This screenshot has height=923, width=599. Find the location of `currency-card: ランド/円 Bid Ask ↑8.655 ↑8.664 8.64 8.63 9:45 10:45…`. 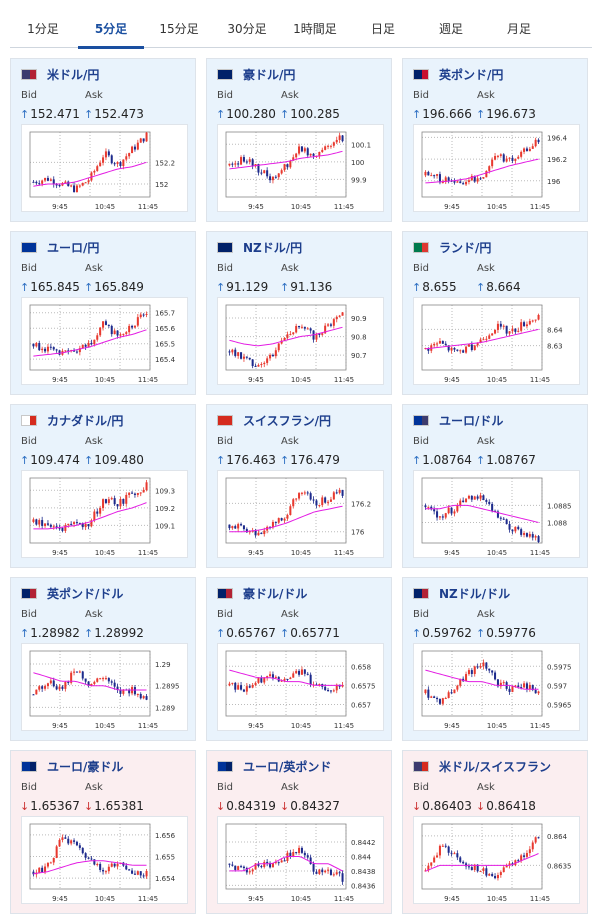

currency-card: ランド/円 Bid Ask ↑8.655 ↑8.664 8.64 8.63 9:45 10:45… is located at coordinates (495, 313).